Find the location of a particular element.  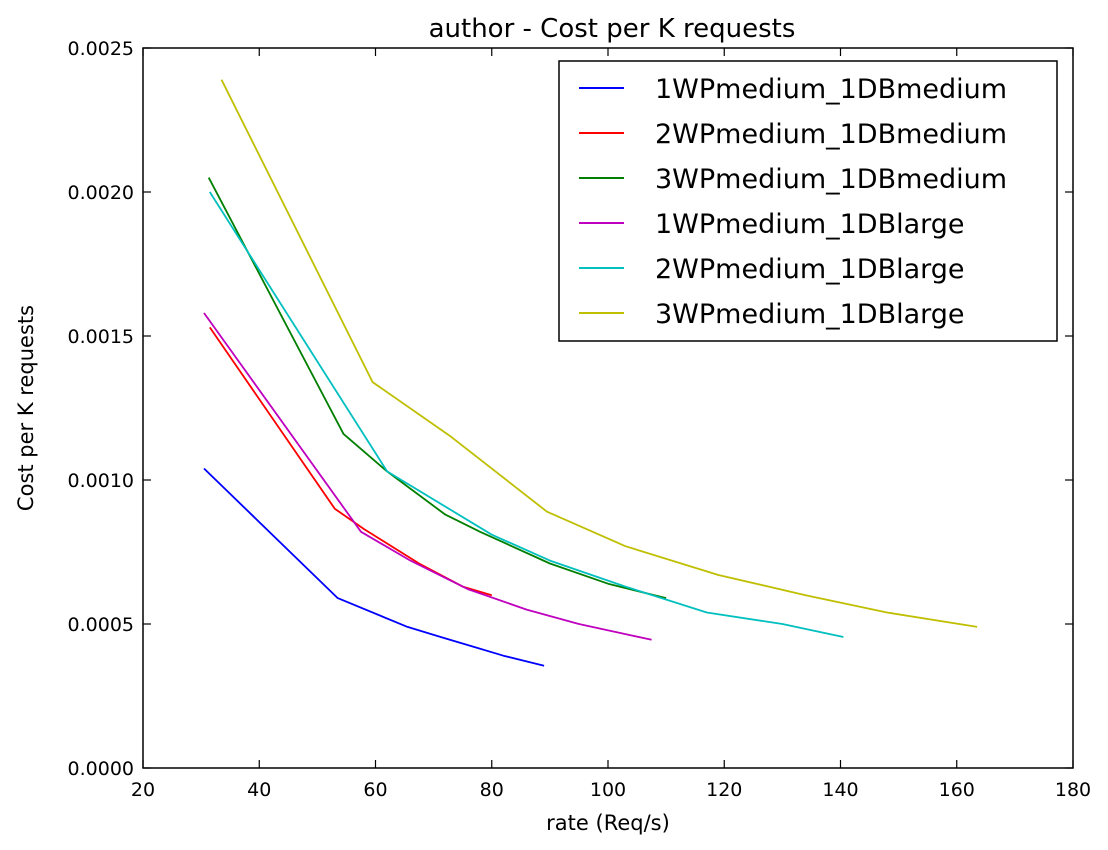

legend-label: 1WPmedium_1DBmedium is located at coordinates (831, 89).